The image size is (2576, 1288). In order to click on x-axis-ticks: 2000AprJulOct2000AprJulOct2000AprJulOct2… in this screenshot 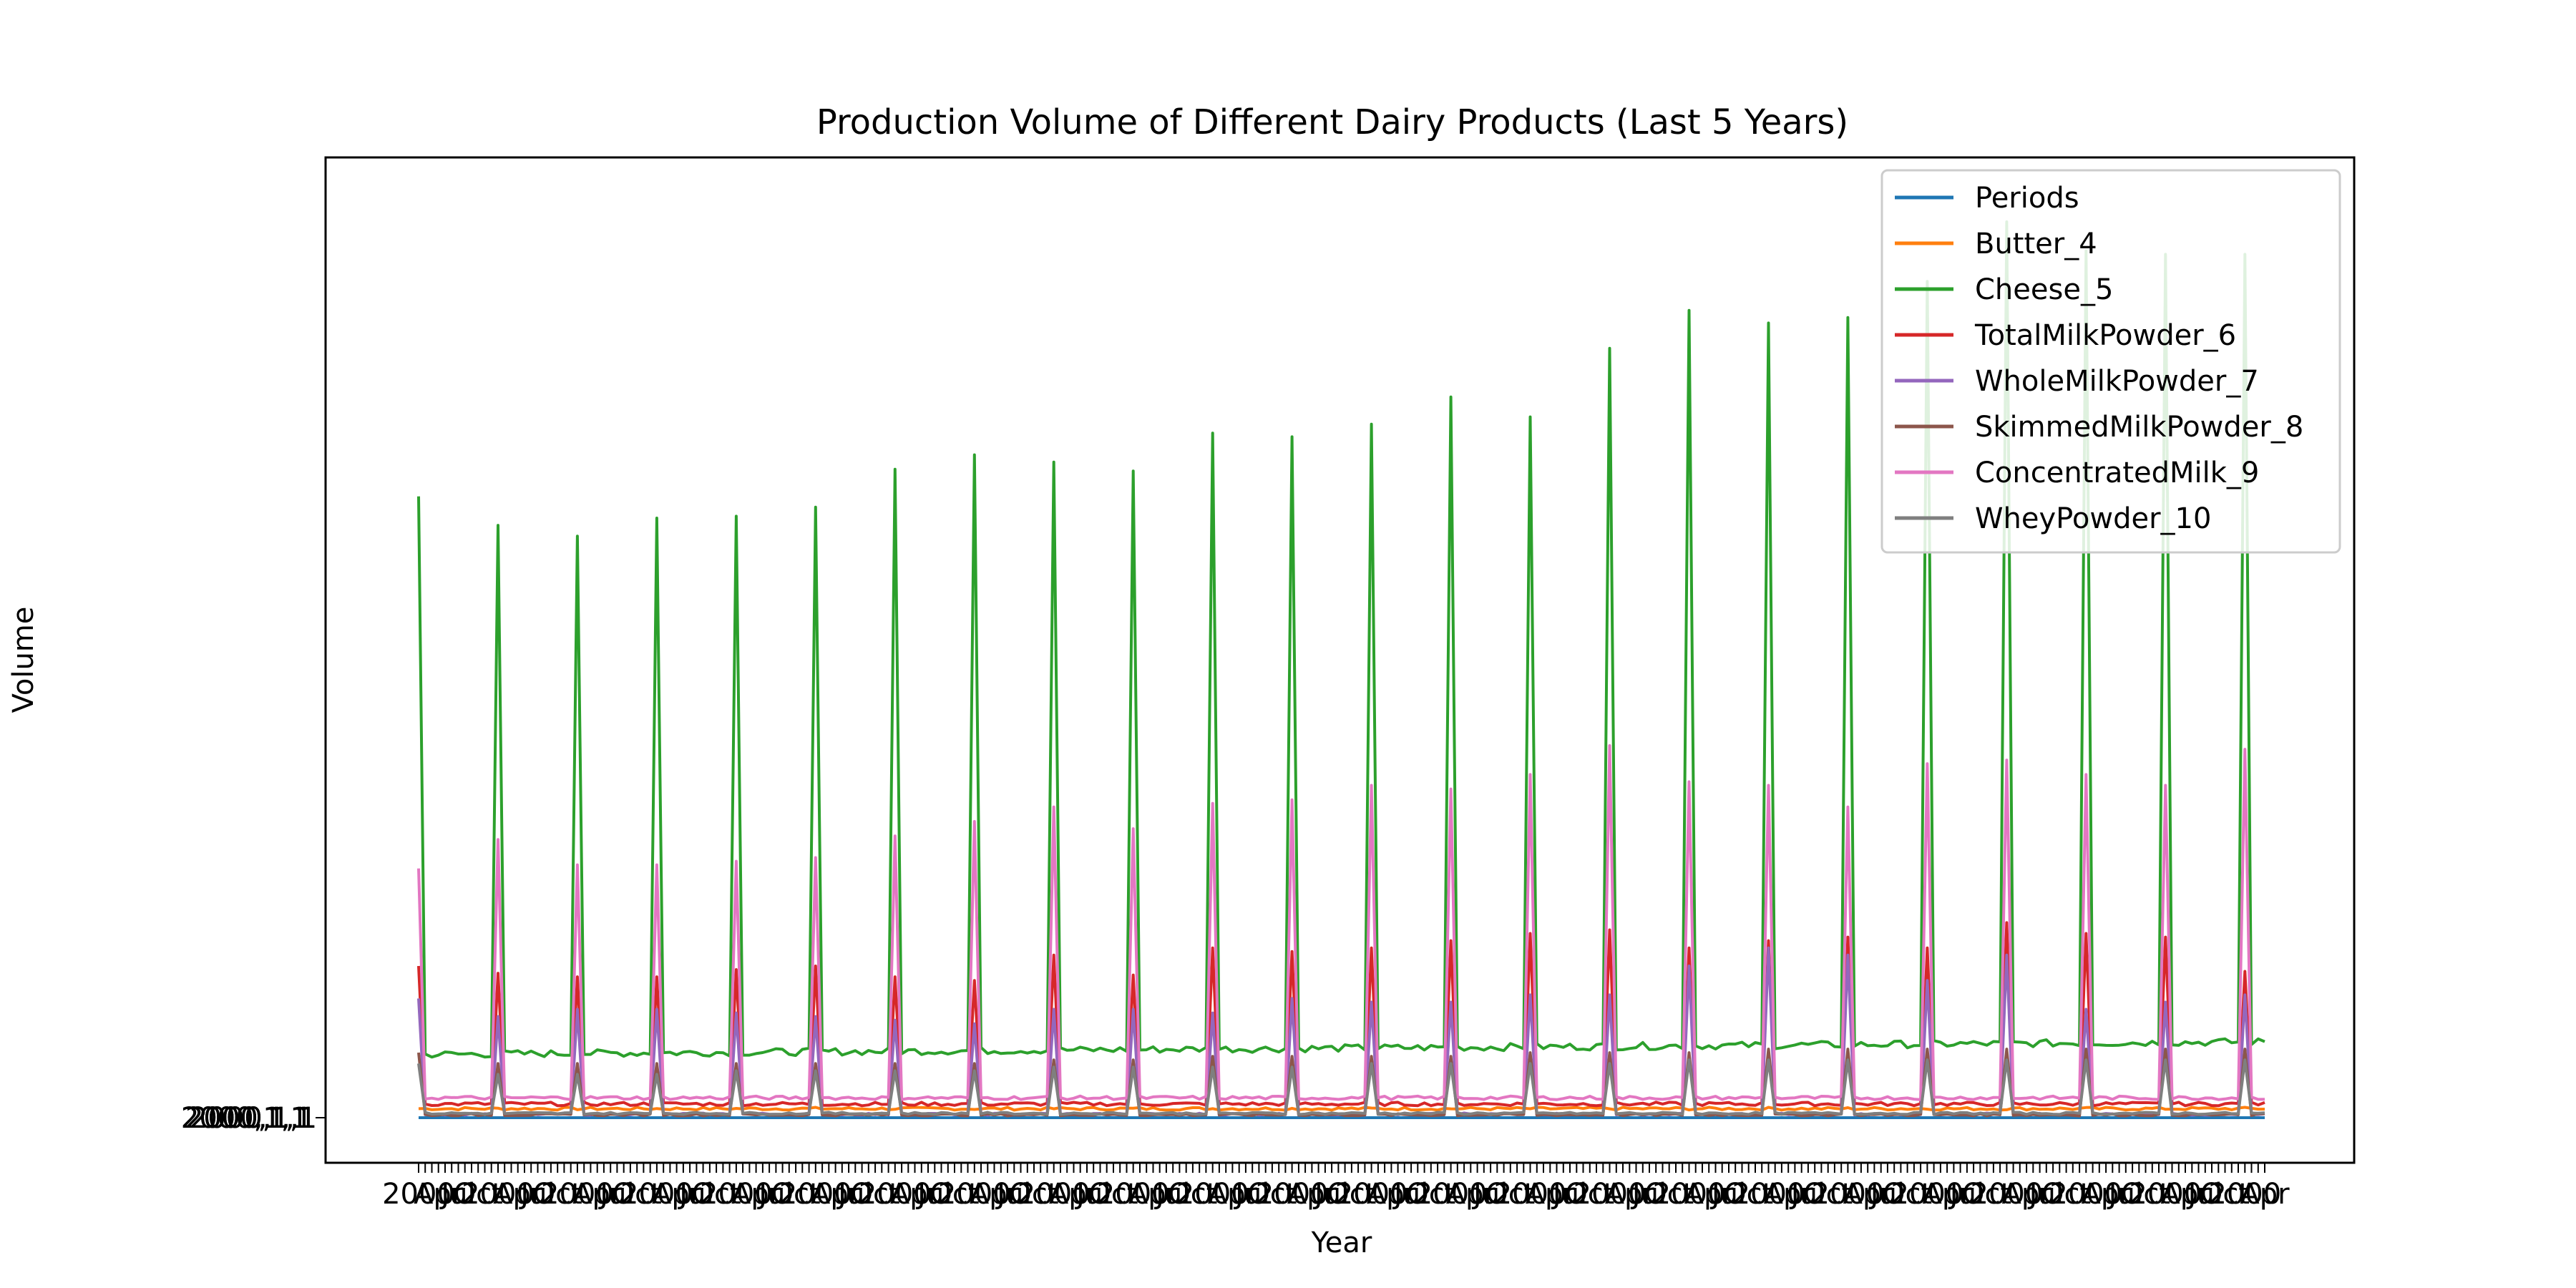, I will do `click(1336, 1187)`.